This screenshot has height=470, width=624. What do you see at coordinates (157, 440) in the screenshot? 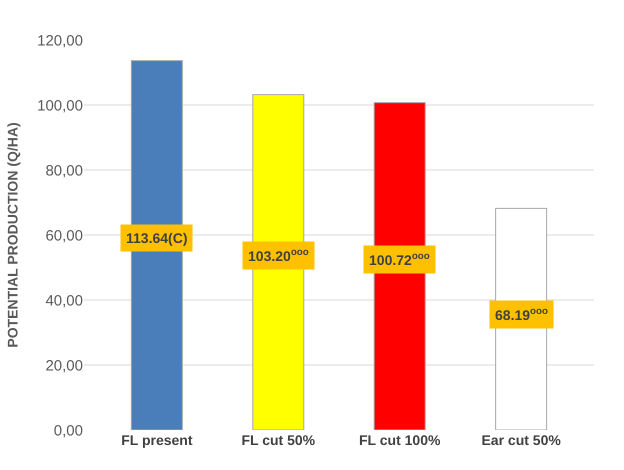
I see `x-tick-label: FL present` at bounding box center [157, 440].